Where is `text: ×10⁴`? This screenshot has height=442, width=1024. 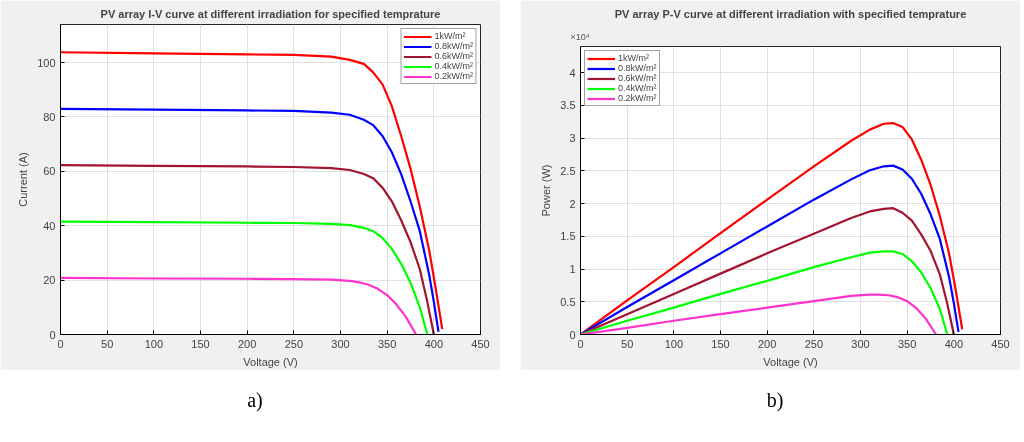
text: ×10⁴ is located at coordinates (580, 36).